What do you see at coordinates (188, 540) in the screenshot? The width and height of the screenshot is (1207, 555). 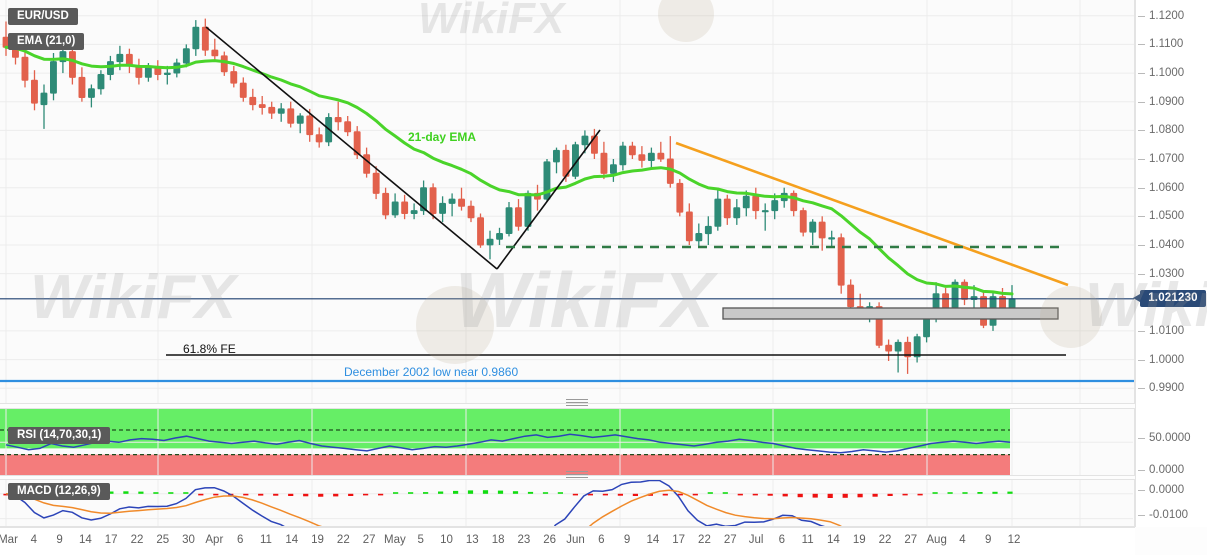 I see `date-tick: 30` at bounding box center [188, 540].